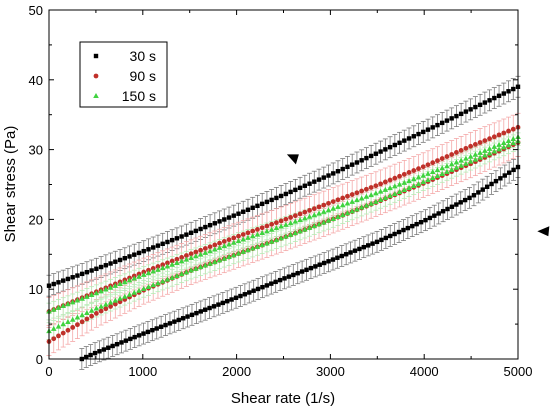 This screenshot has width=550, height=409. Describe the element at coordinates (36, 10) in the screenshot. I see `y-tick-label: 50` at that location.